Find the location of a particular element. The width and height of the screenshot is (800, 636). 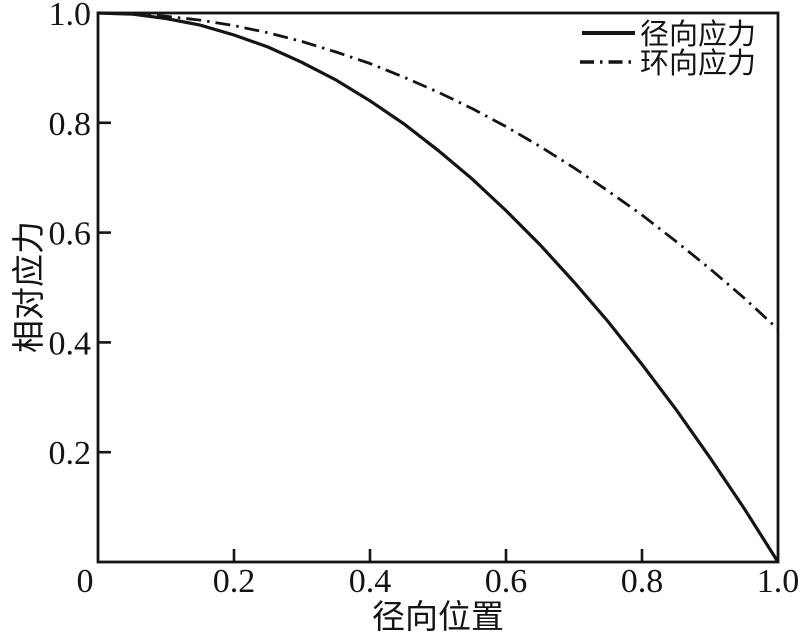

y-axis-ticks is located at coordinates (104, 287).